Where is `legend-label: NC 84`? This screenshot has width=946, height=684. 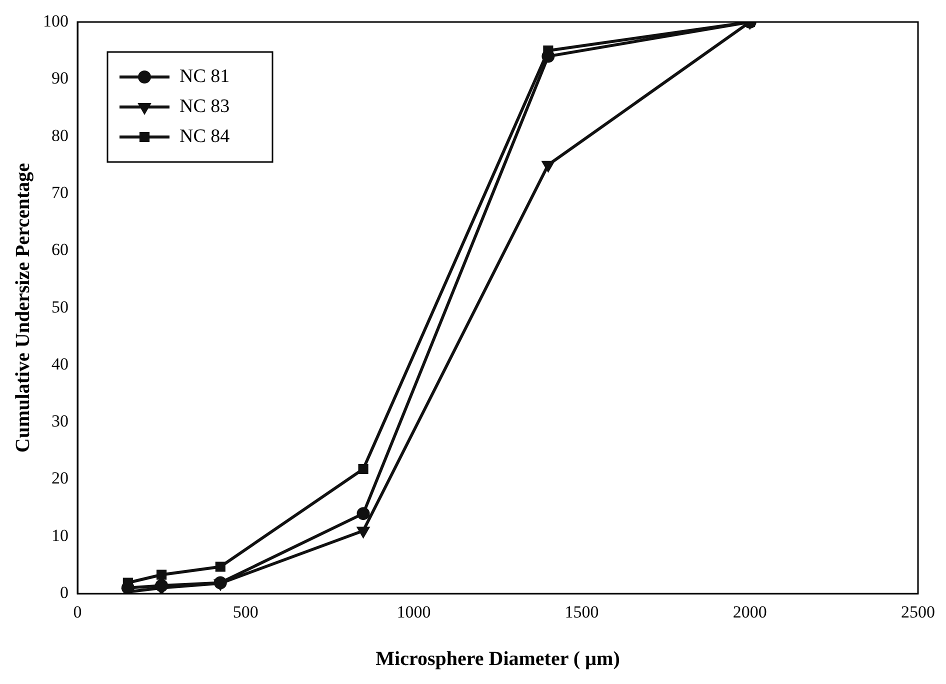
legend-label: NC 84 is located at coordinates (205, 136).